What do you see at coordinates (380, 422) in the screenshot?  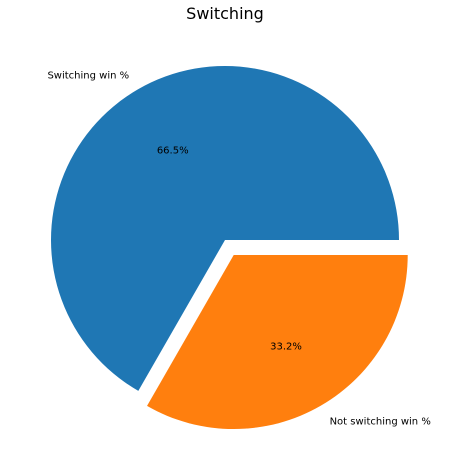 I see `pie-category-label: Not switching win %` at bounding box center [380, 422].